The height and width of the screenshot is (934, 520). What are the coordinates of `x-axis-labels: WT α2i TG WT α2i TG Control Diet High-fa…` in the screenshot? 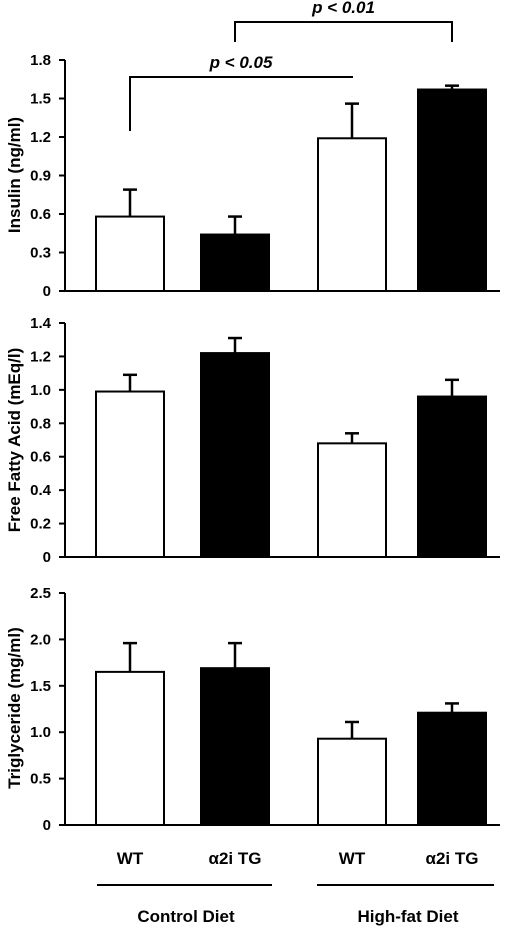 It's located at (295, 887).